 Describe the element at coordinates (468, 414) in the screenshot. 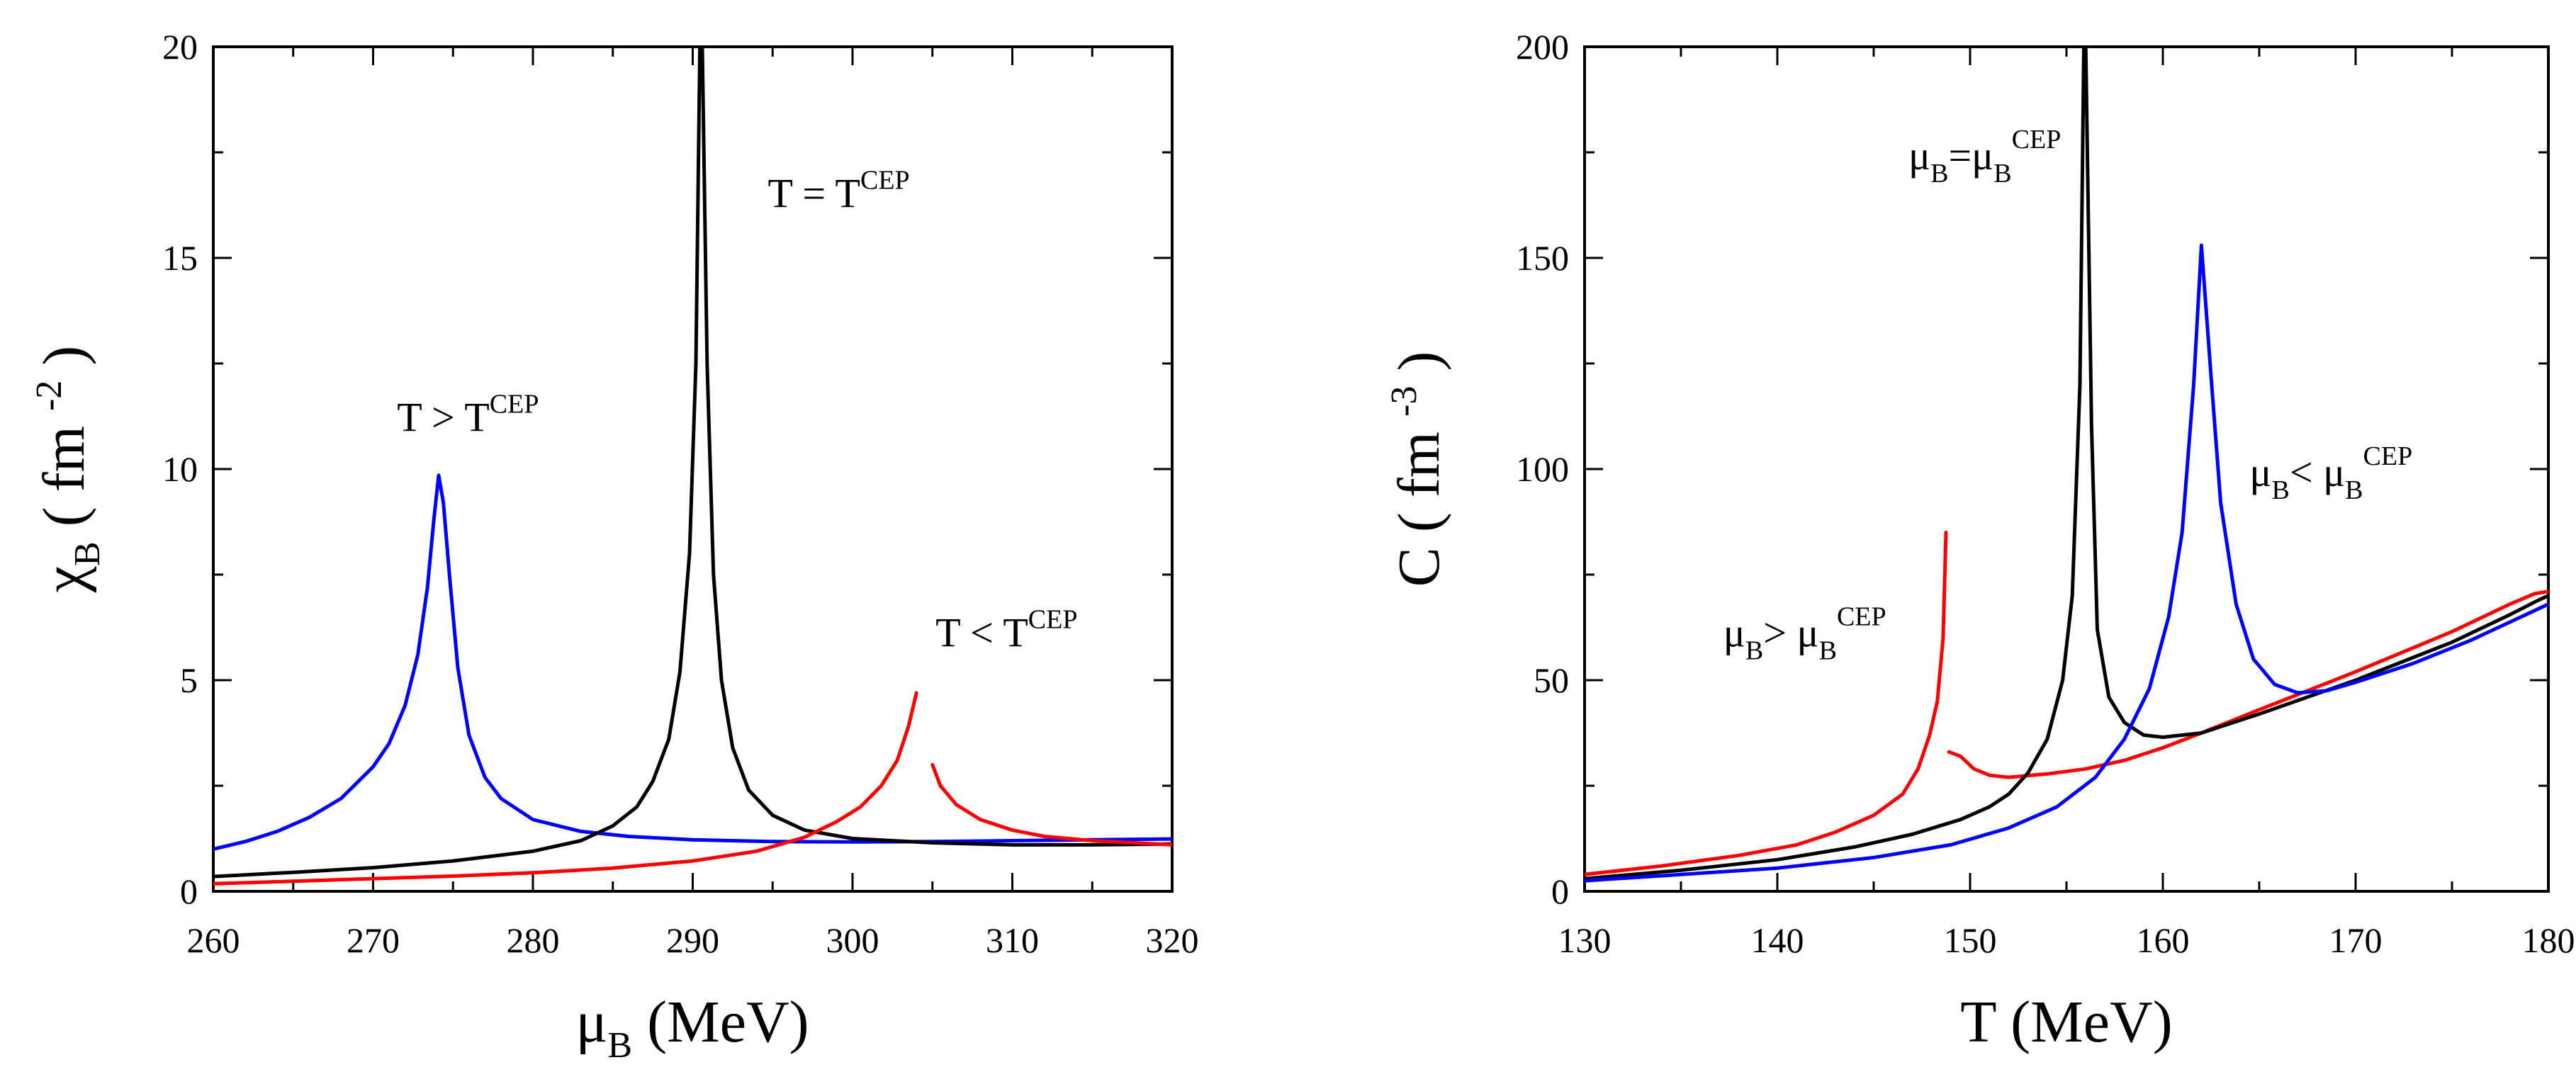

I see `annotation-T-above: T > TCEP` at that location.